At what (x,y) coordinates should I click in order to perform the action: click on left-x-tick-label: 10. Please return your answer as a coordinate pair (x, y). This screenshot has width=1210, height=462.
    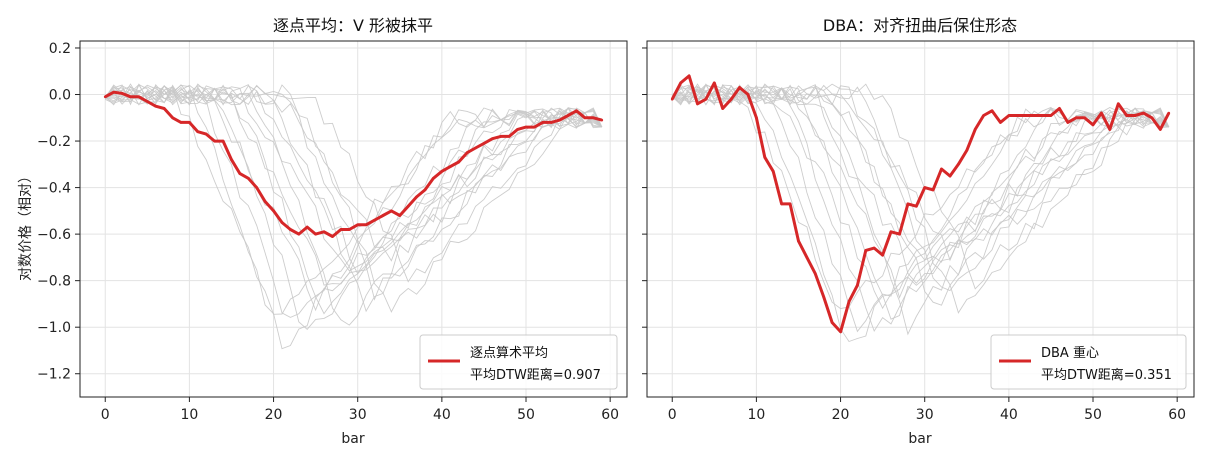
    Looking at the image, I should click on (189, 415).